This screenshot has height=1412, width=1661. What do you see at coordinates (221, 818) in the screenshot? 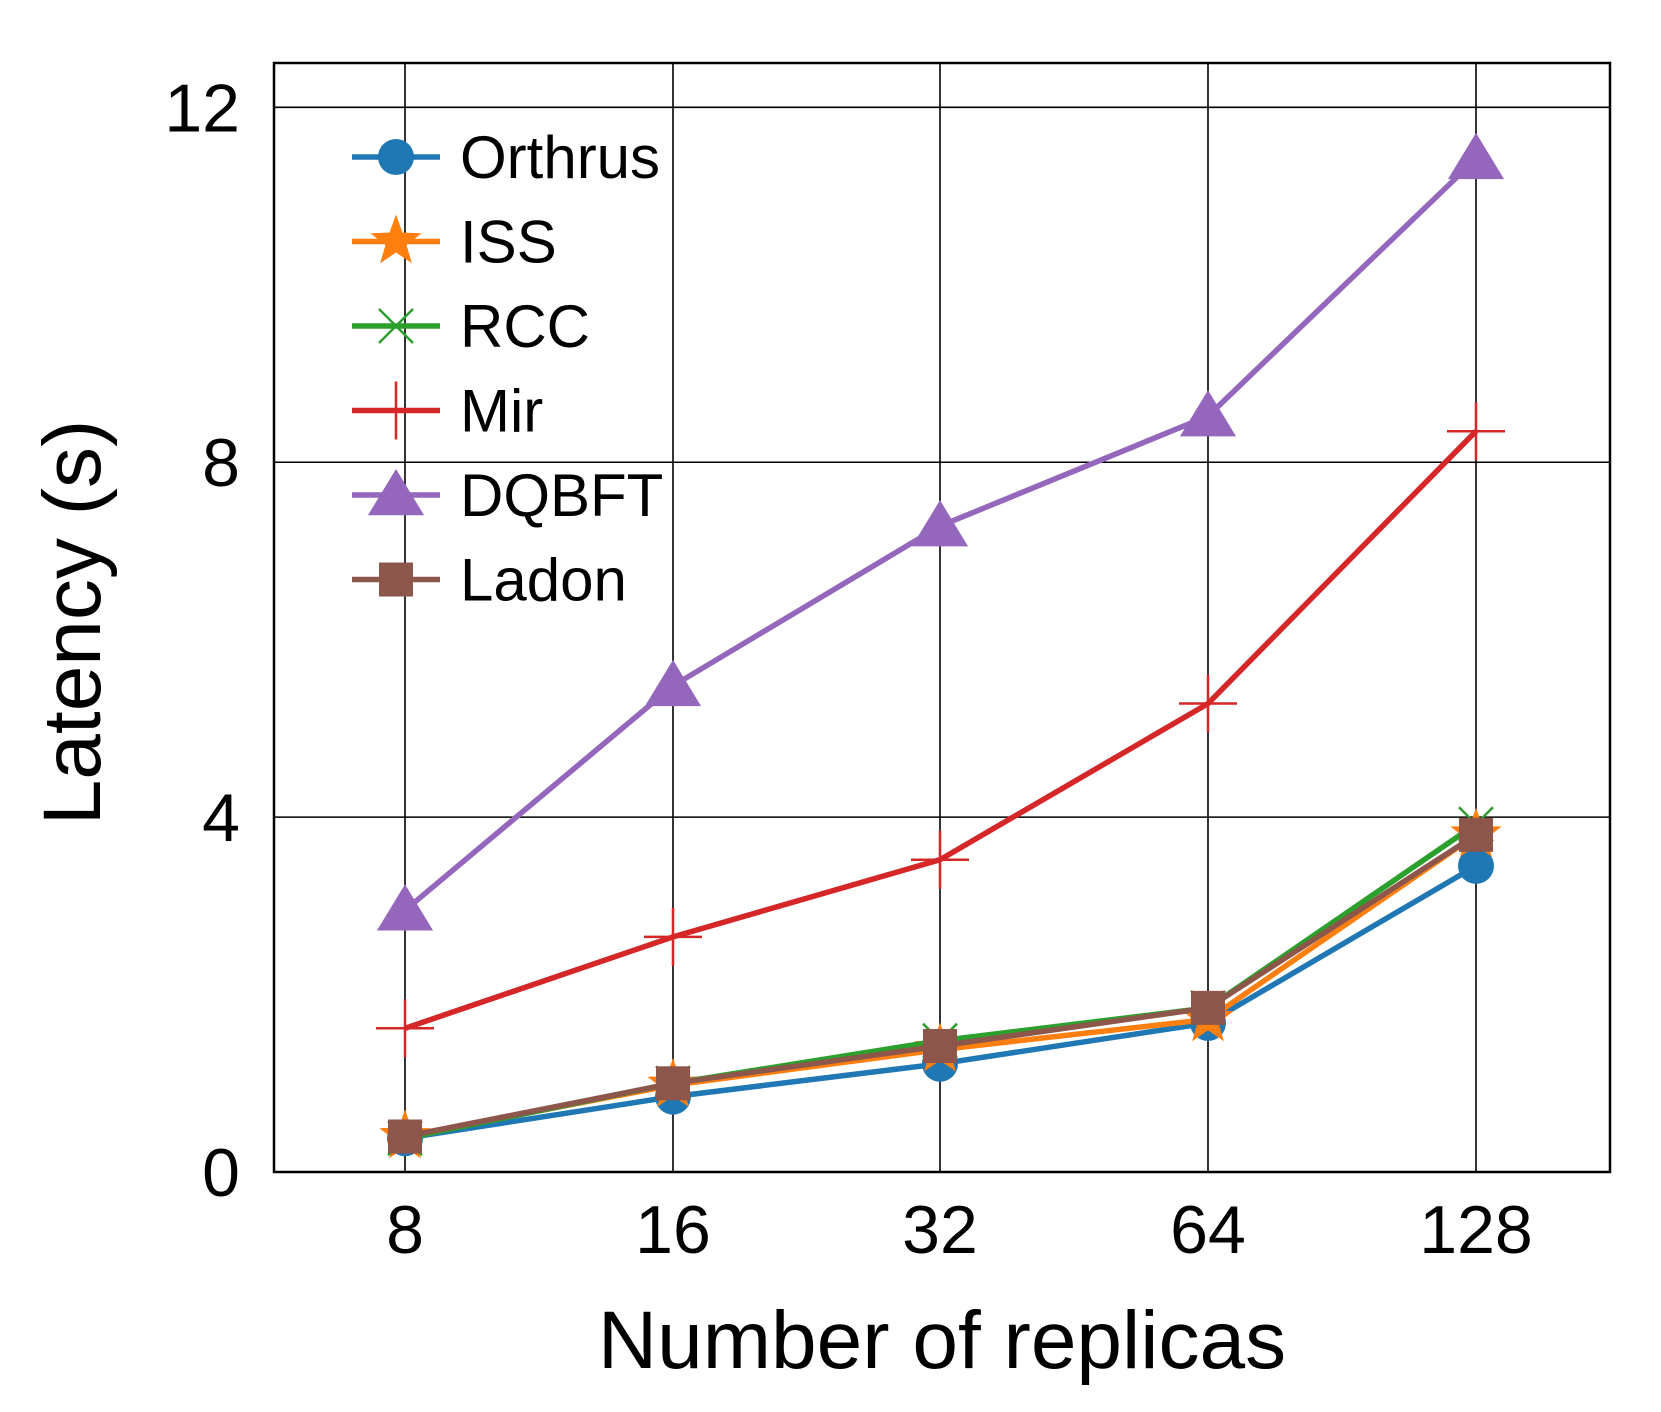
I see `y-tick-label: 4` at bounding box center [221, 818].